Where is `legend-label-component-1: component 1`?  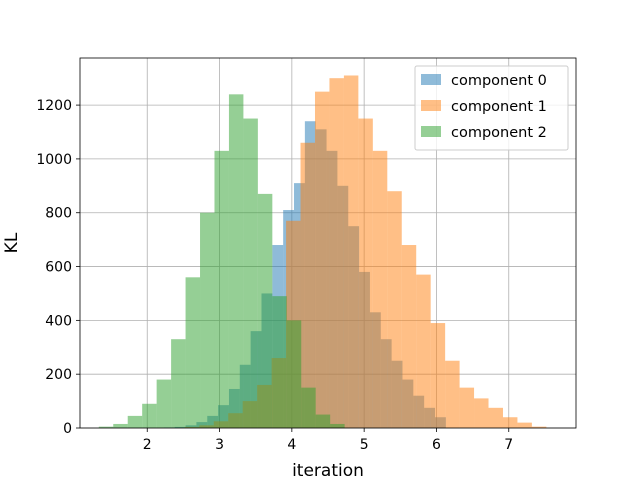 legend-label-component-1: component 1 is located at coordinates (499, 107).